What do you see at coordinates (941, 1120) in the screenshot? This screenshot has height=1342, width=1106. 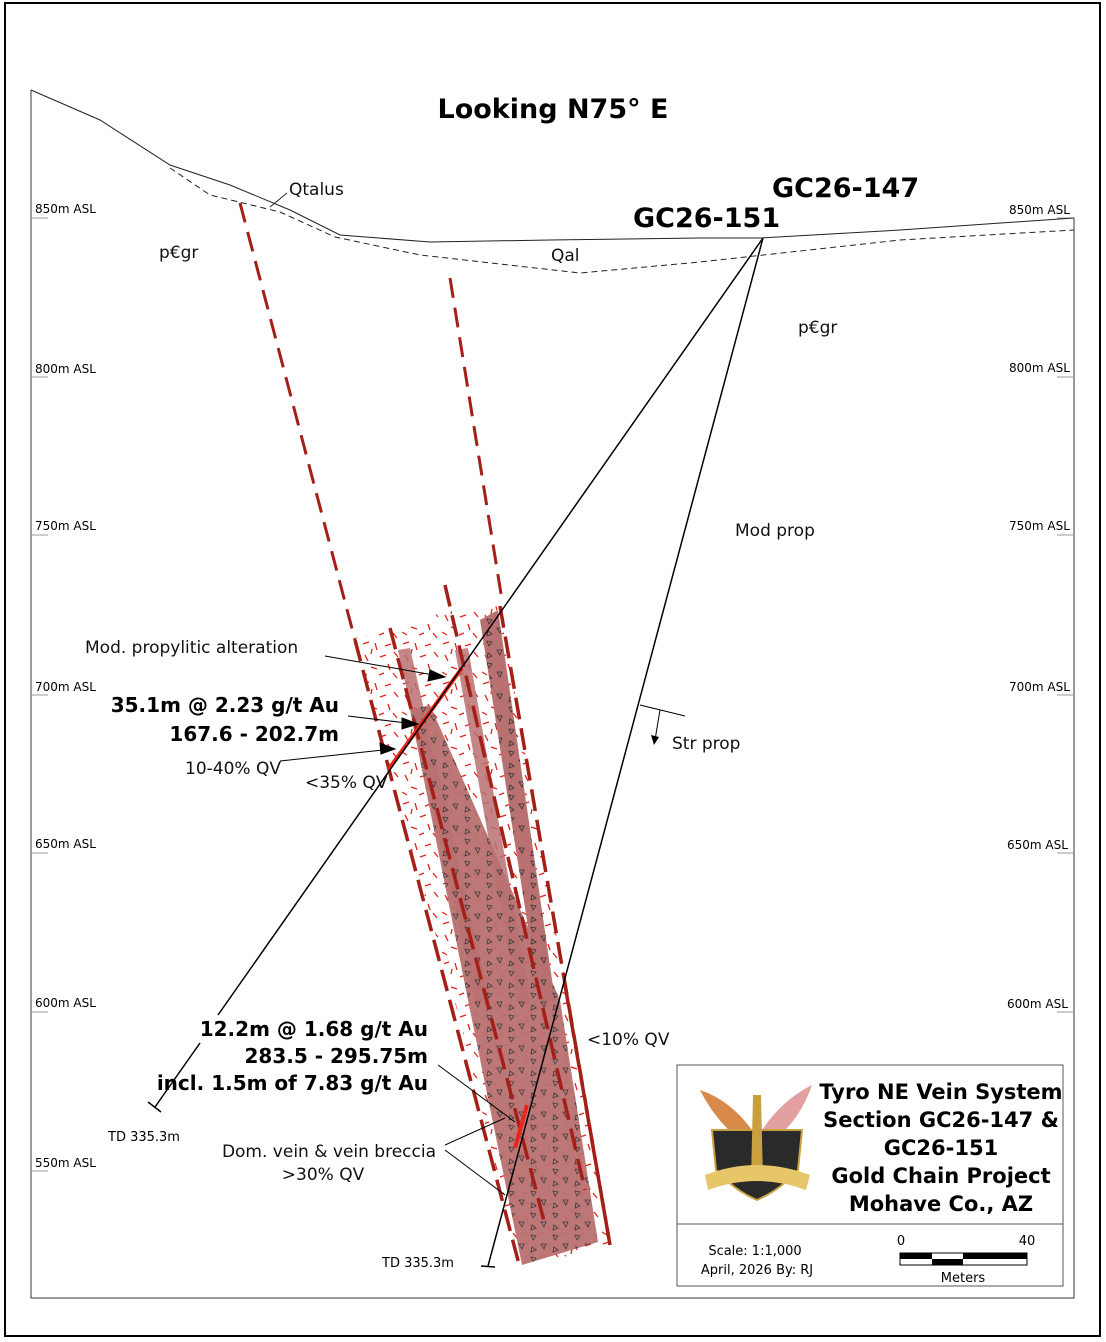 I see `title-block-line-2: Section GC26-147 &` at bounding box center [941, 1120].